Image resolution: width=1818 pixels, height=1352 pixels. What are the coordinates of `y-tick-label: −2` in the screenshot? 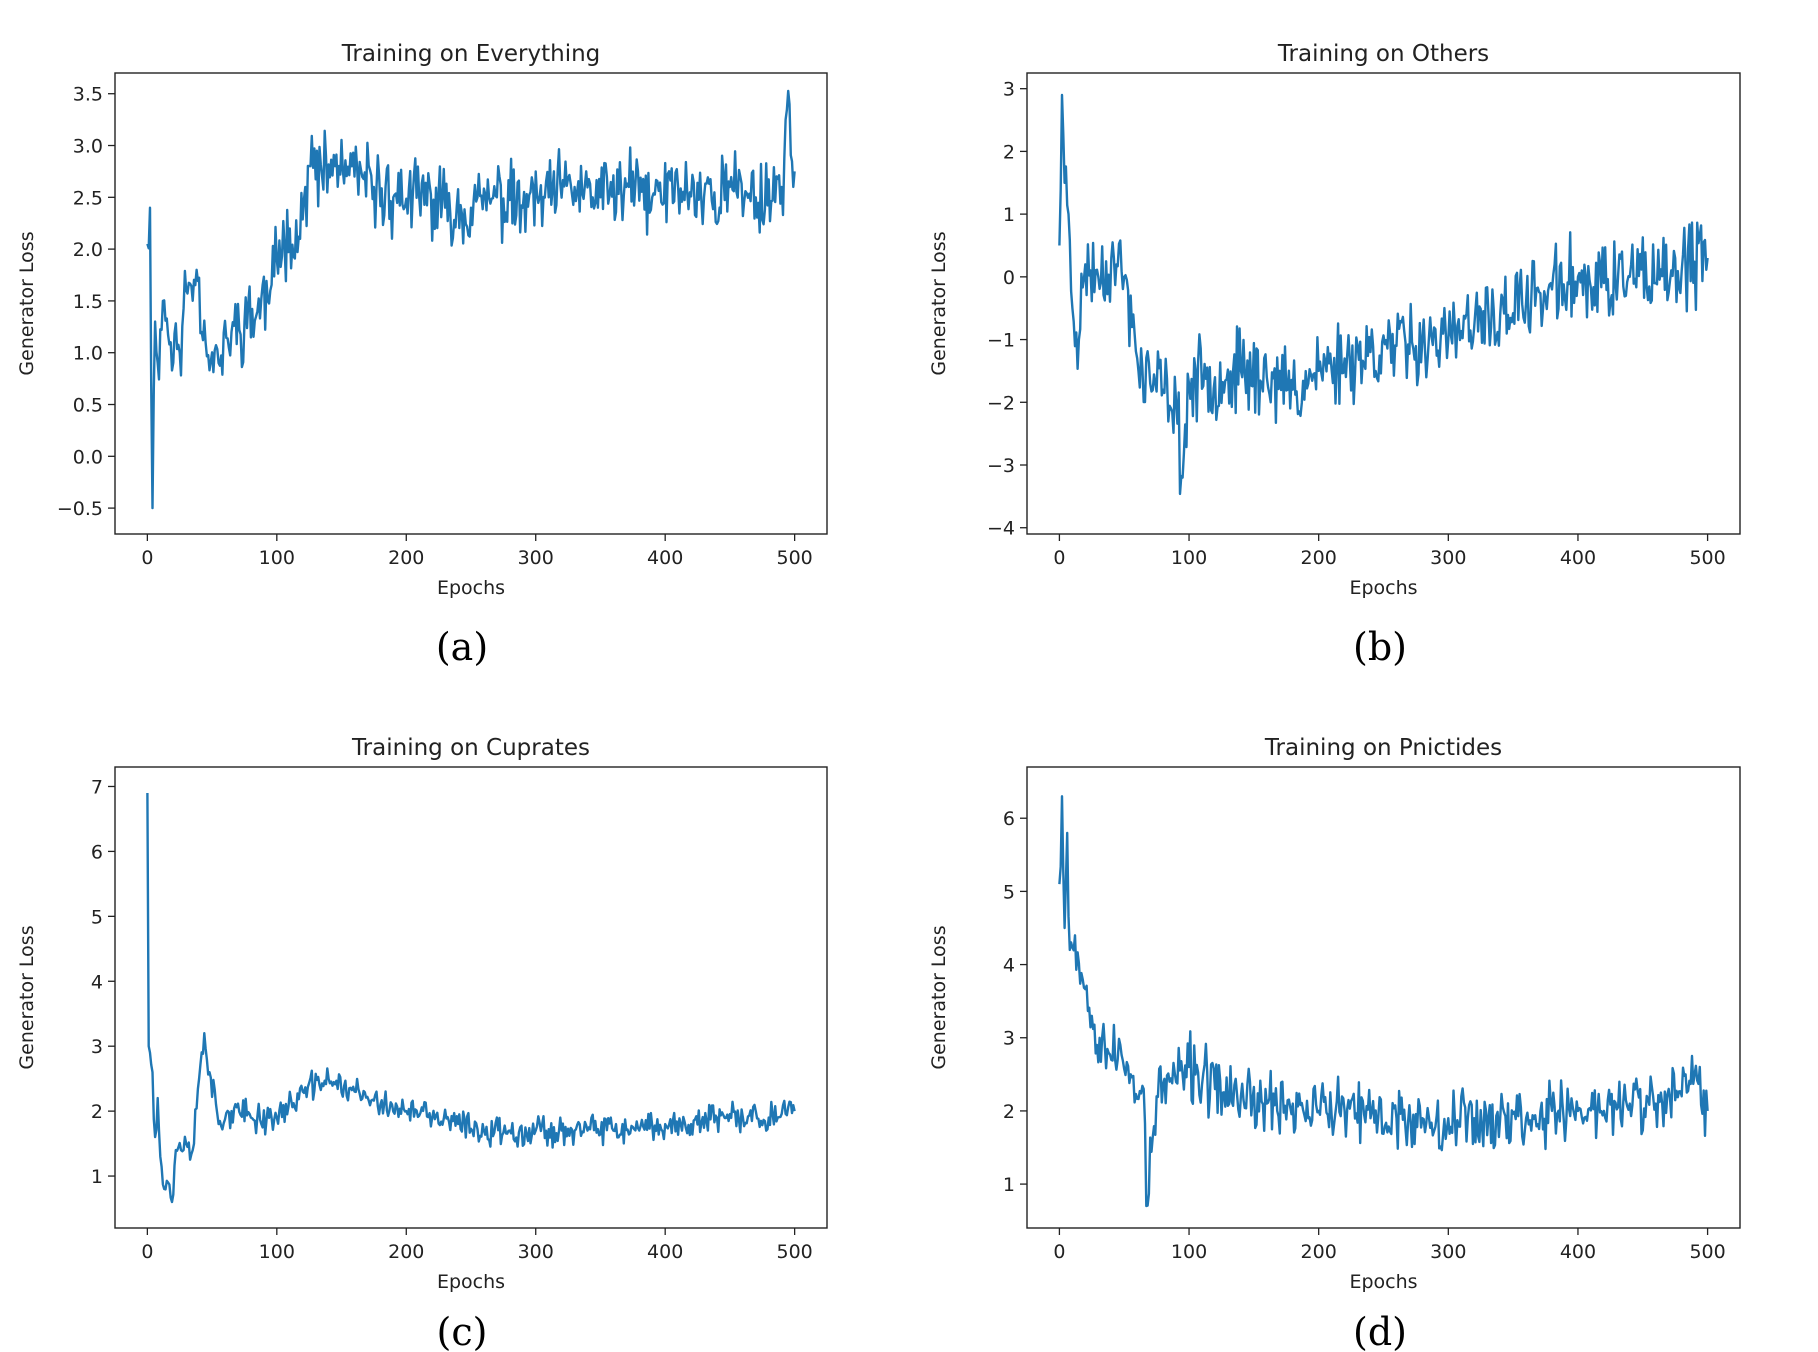 It's located at (1001, 403).